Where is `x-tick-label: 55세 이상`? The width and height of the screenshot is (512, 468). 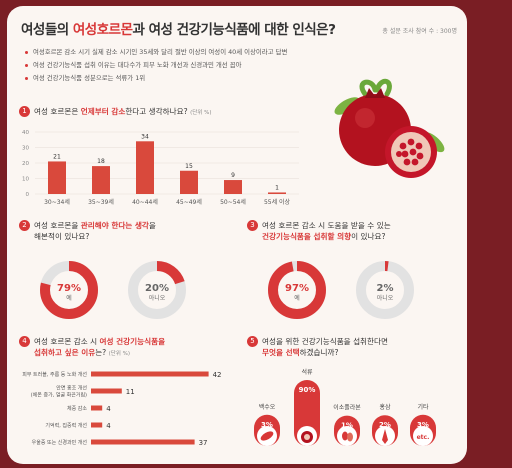 x-tick-label: 55세 이상 is located at coordinates (277, 202).